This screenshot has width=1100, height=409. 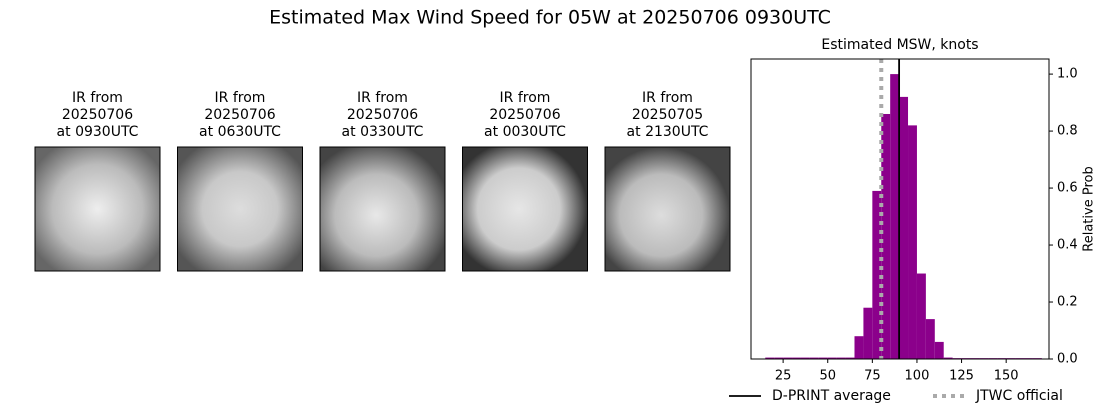 I want to click on y-axis-label: Relative Prob, so click(x=1089, y=208).